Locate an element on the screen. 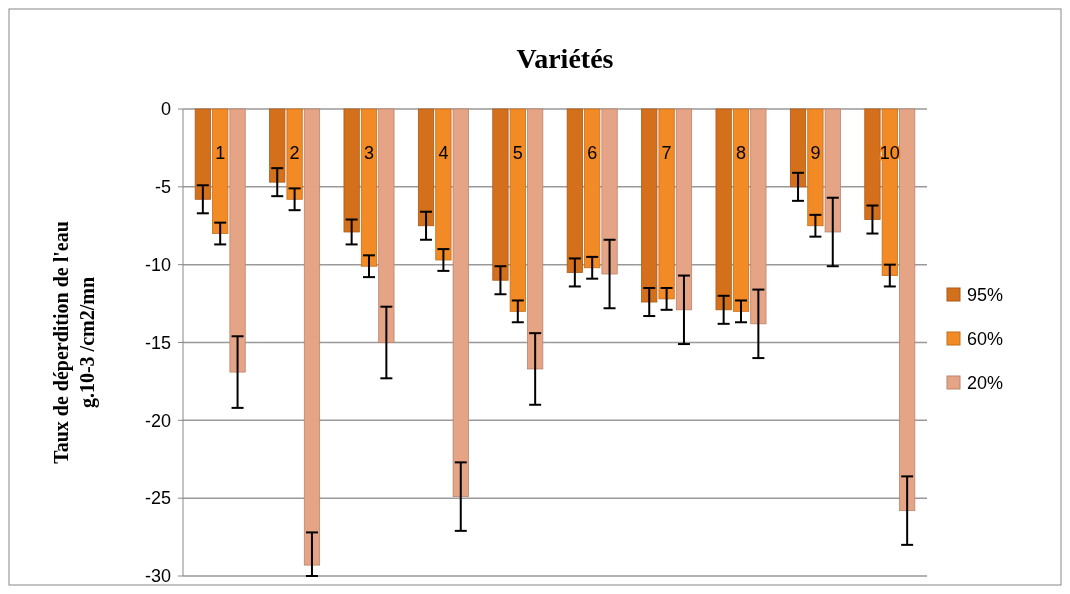 This screenshot has height=594, width=1070. legend-label: 95% is located at coordinates (985, 295).